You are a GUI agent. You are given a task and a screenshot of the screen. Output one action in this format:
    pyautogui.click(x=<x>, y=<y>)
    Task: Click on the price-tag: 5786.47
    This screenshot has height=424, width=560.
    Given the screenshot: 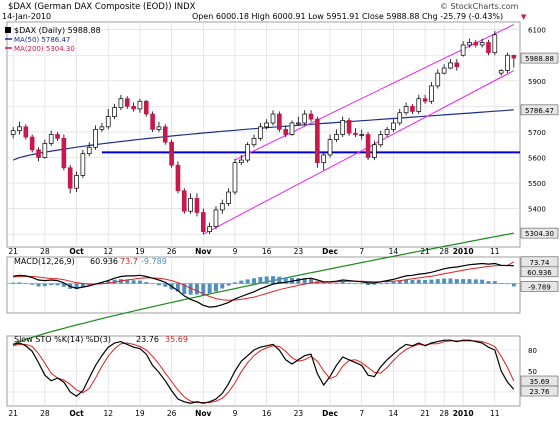 What is the action you would take?
    pyautogui.click(x=539, y=111)
    